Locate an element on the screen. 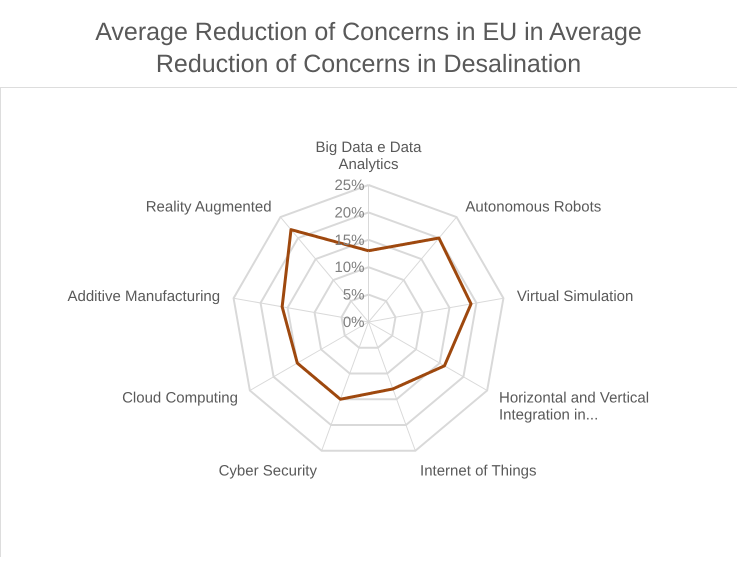  y-tick-label: 15% is located at coordinates (349, 240).